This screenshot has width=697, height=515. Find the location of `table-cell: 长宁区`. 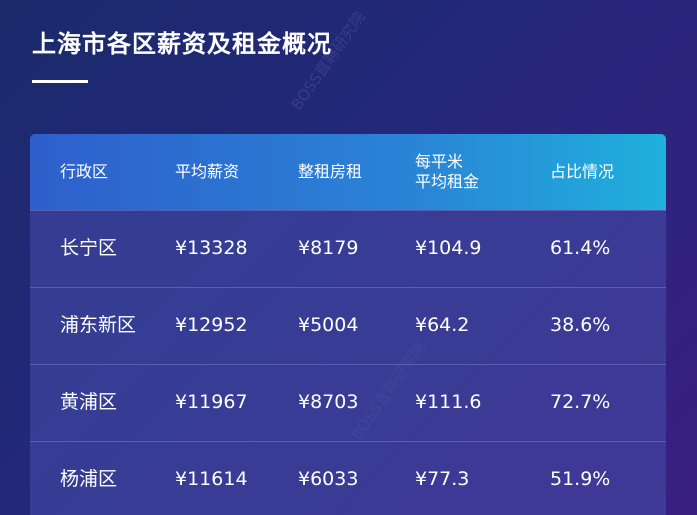

table-cell: 长宁区 is located at coordinates (89, 248).